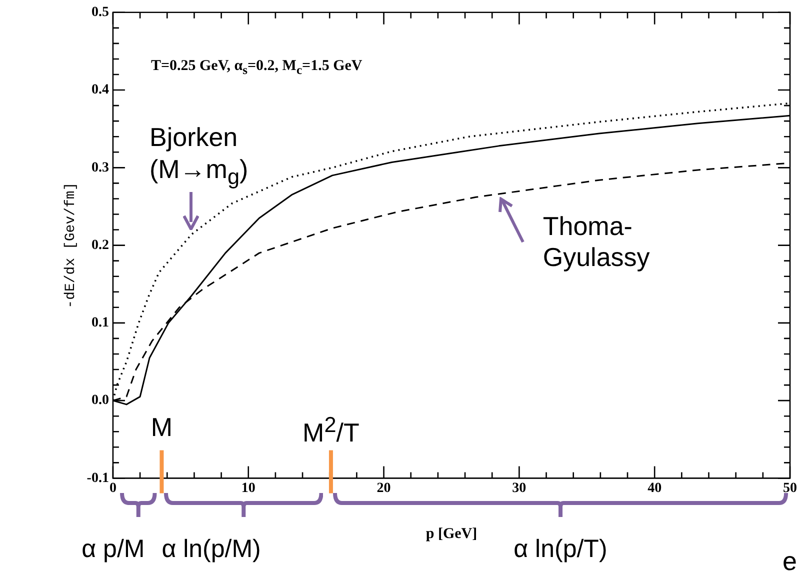 Image resolution: width=799 pixels, height=571 pixels. I want to click on y-tick-label: 0.4, so click(100, 90).